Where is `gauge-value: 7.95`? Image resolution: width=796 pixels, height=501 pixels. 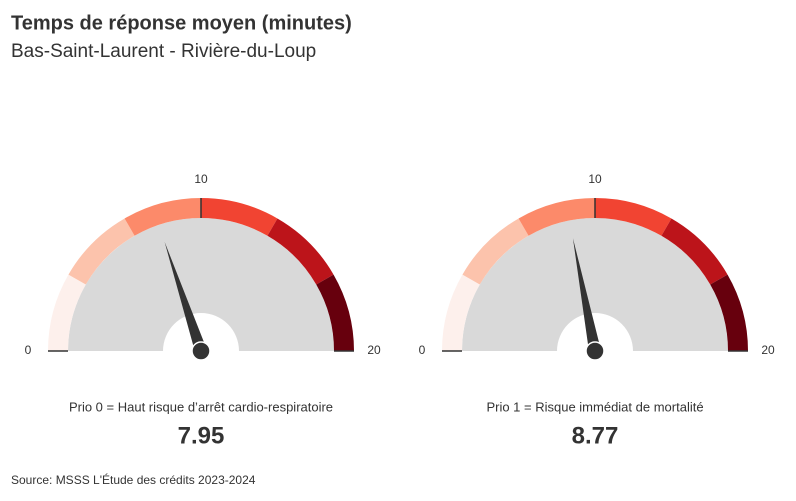 gauge-value: 7.95 is located at coordinates (201, 435).